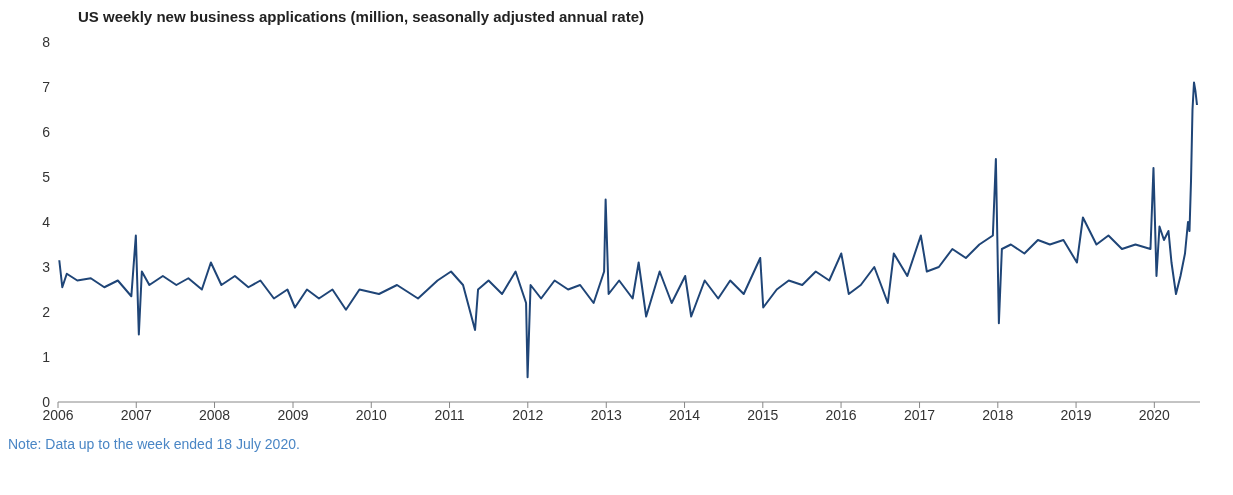  Describe the element at coordinates (46, 266) in the screenshot. I see `y-tick-label: 3` at that location.